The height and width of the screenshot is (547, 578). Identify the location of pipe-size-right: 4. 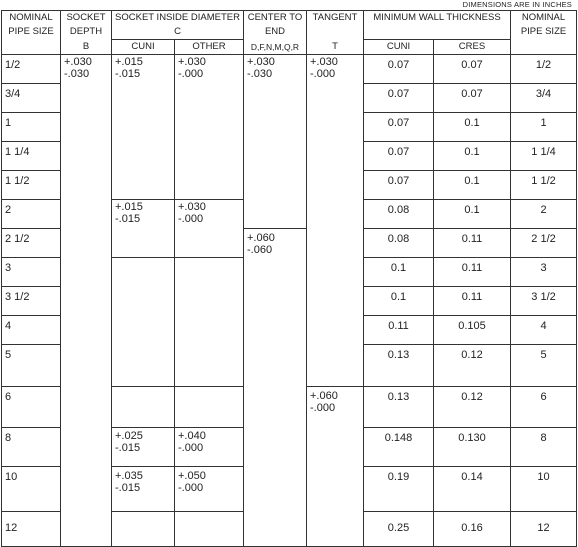
(544, 330).